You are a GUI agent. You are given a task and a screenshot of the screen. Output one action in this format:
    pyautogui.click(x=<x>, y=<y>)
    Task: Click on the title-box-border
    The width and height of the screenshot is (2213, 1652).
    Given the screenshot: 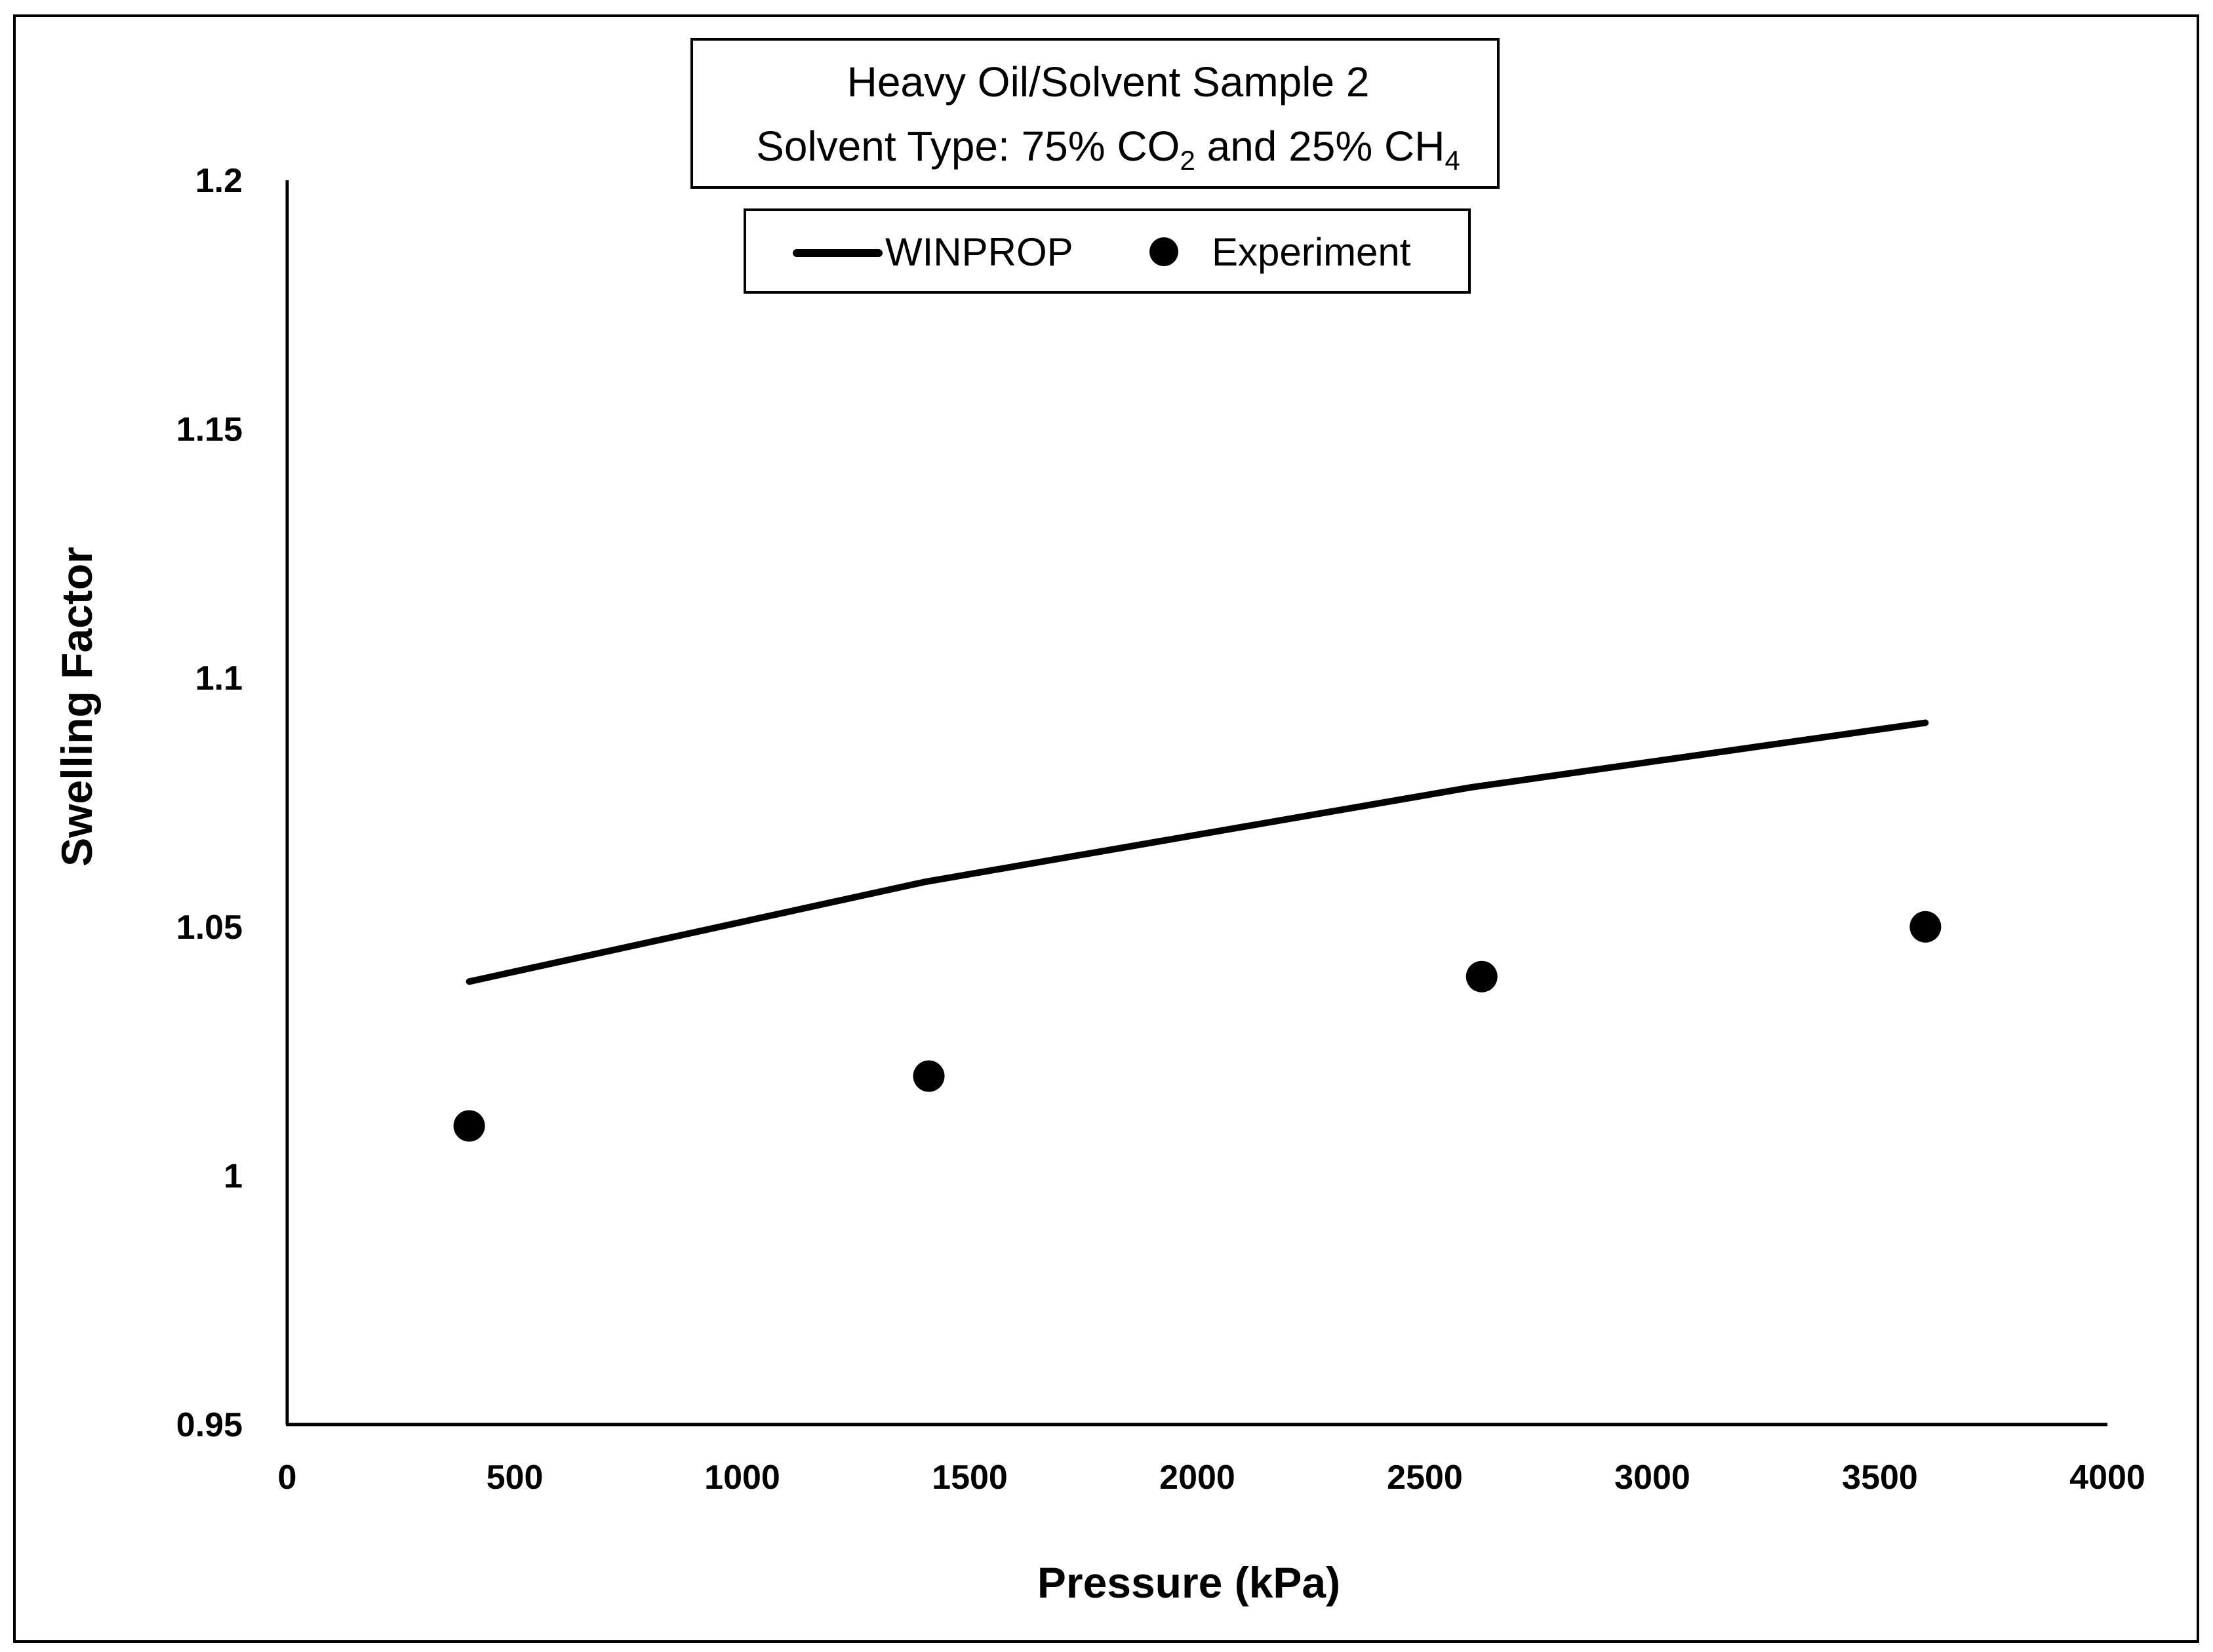 What is the action you would take?
    pyautogui.click(x=1095, y=113)
    